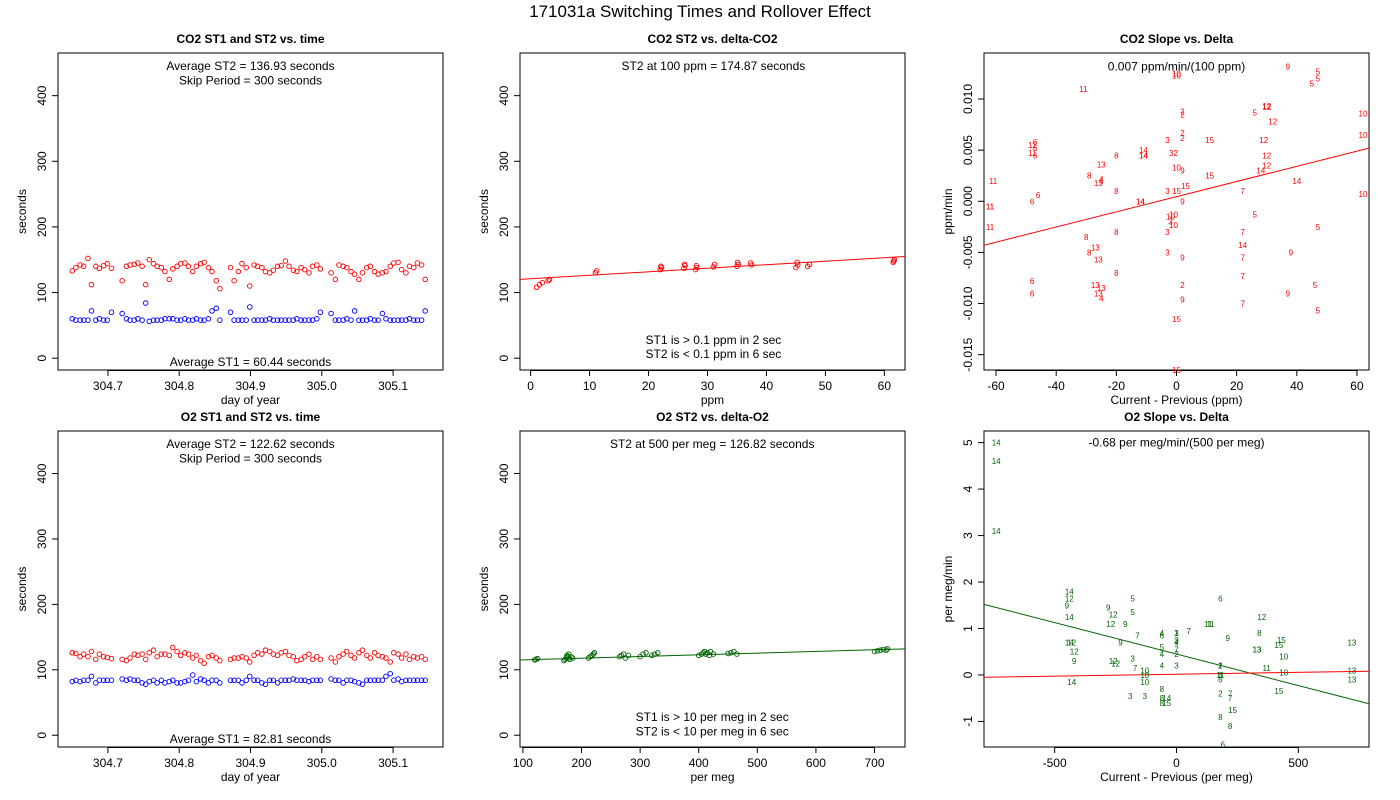 This screenshot has width=1400, height=800. Describe the element at coordinates (1057, 386) in the screenshot. I see `chart-co2-slope-xtick-label: -40` at that location.